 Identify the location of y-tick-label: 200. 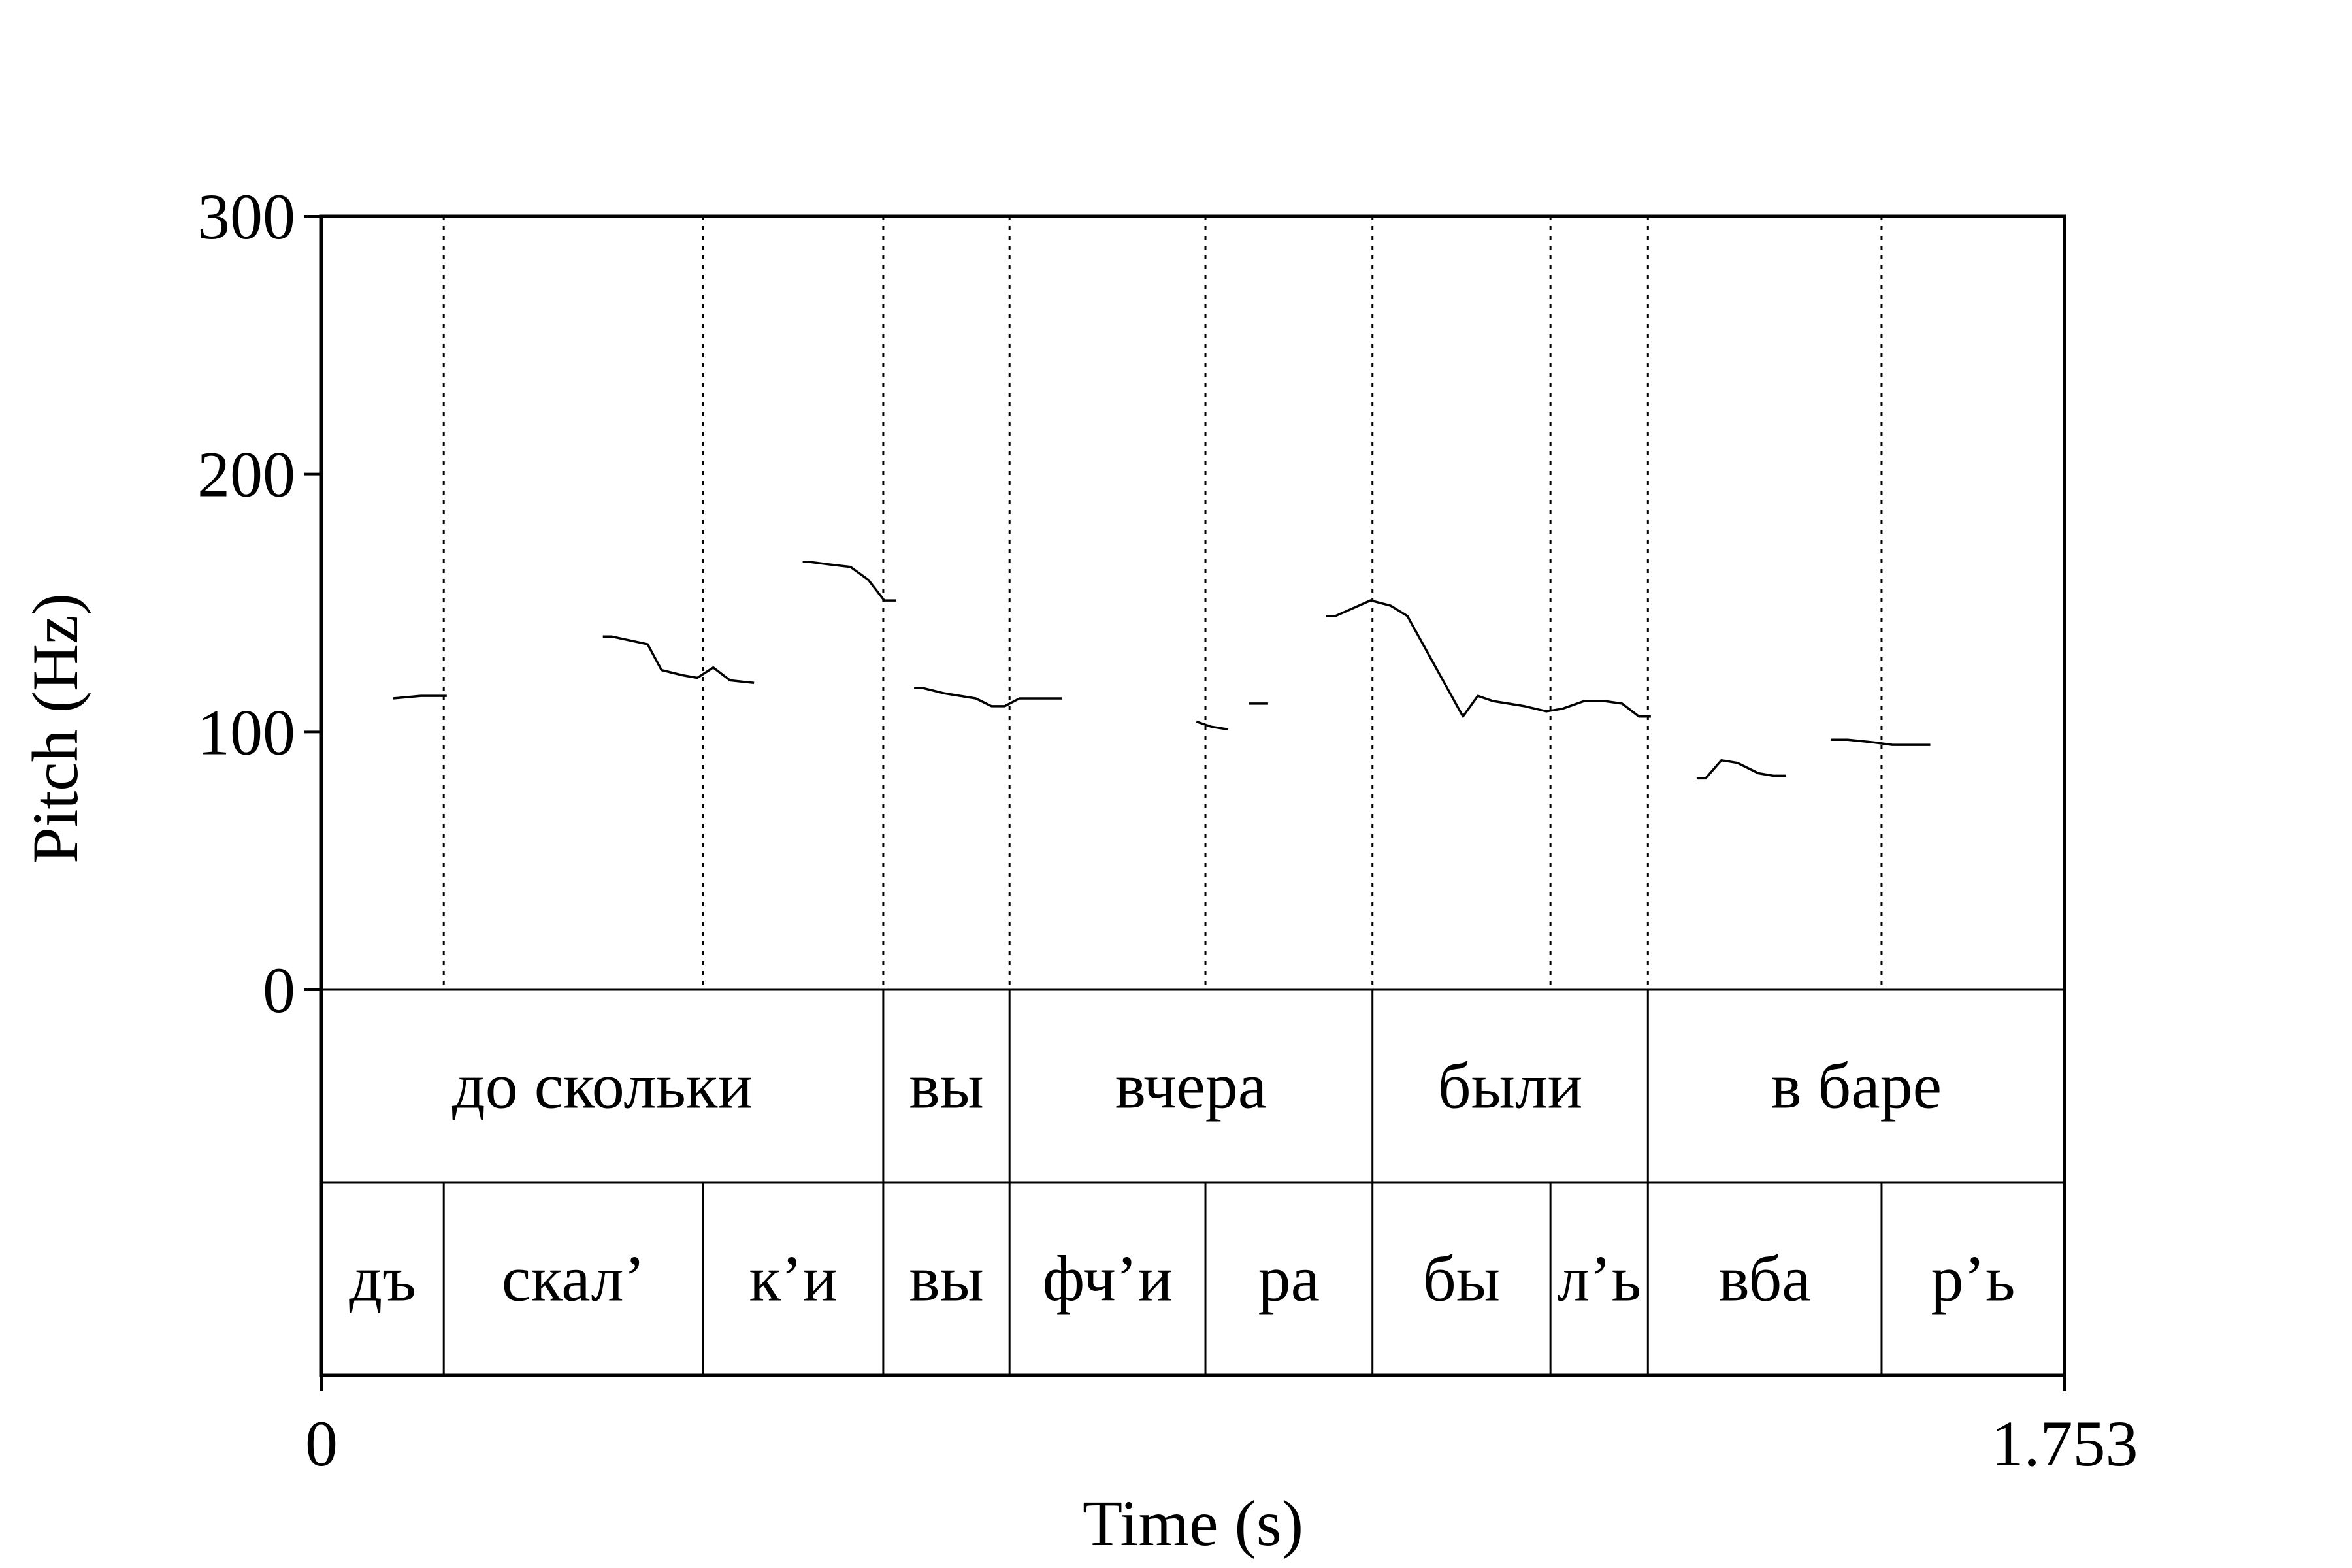
(246, 474).